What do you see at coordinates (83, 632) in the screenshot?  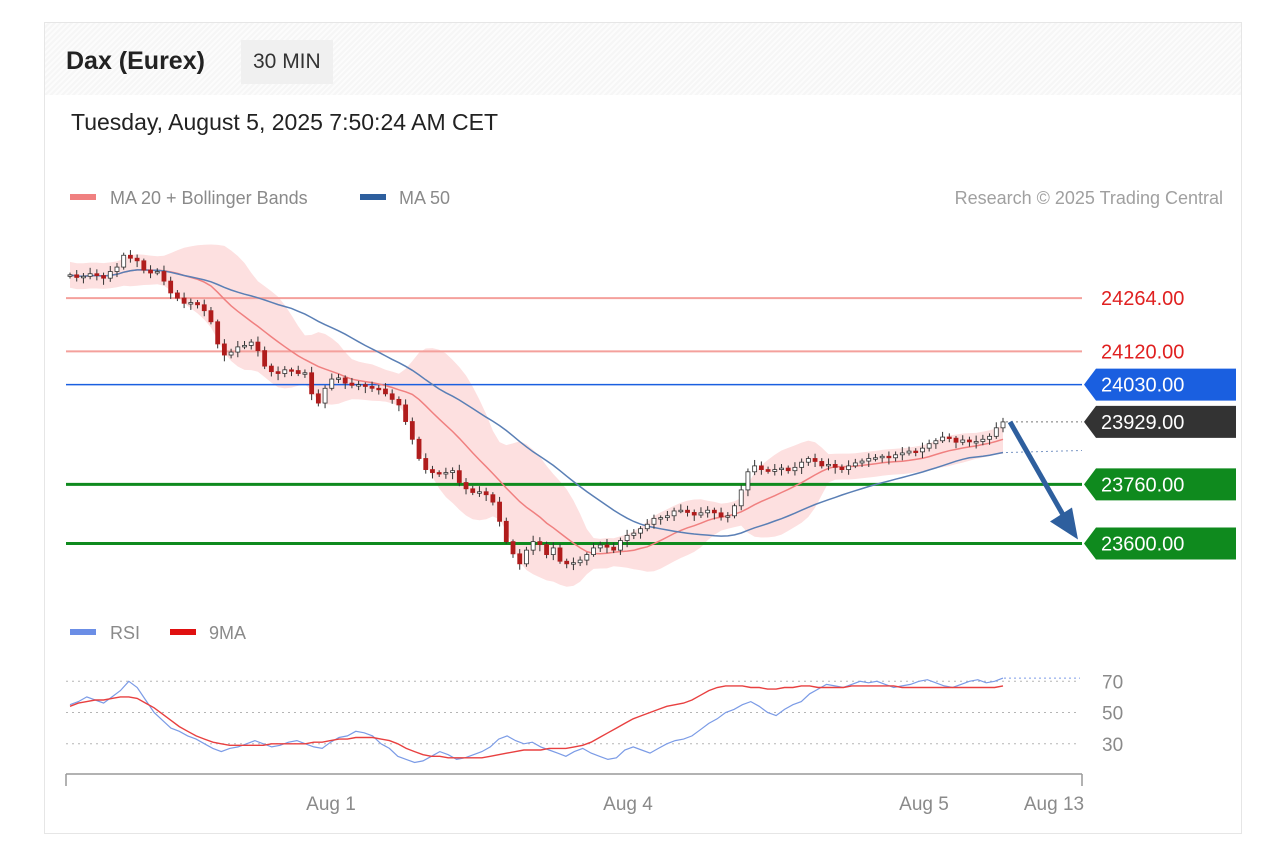 I see `legend-swatch-rsi` at bounding box center [83, 632].